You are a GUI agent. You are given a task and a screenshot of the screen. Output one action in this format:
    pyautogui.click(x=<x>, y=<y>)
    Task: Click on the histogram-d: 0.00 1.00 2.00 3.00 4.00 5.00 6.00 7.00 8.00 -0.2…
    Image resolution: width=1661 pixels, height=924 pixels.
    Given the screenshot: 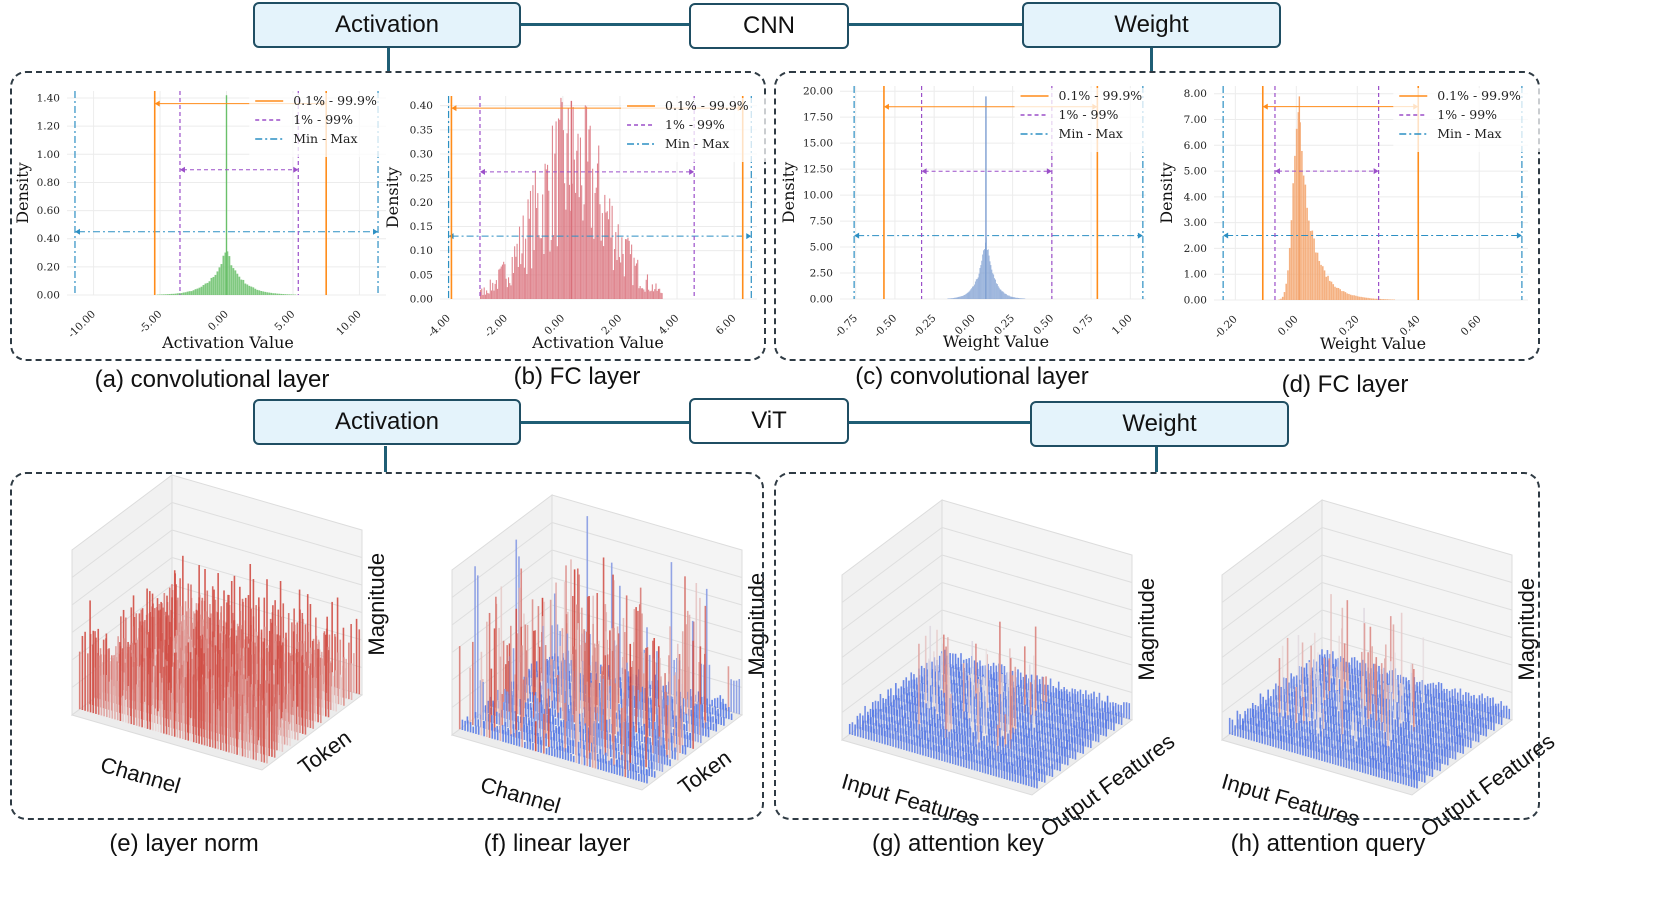 What is the action you would take?
    pyautogui.click(x=1350, y=219)
    